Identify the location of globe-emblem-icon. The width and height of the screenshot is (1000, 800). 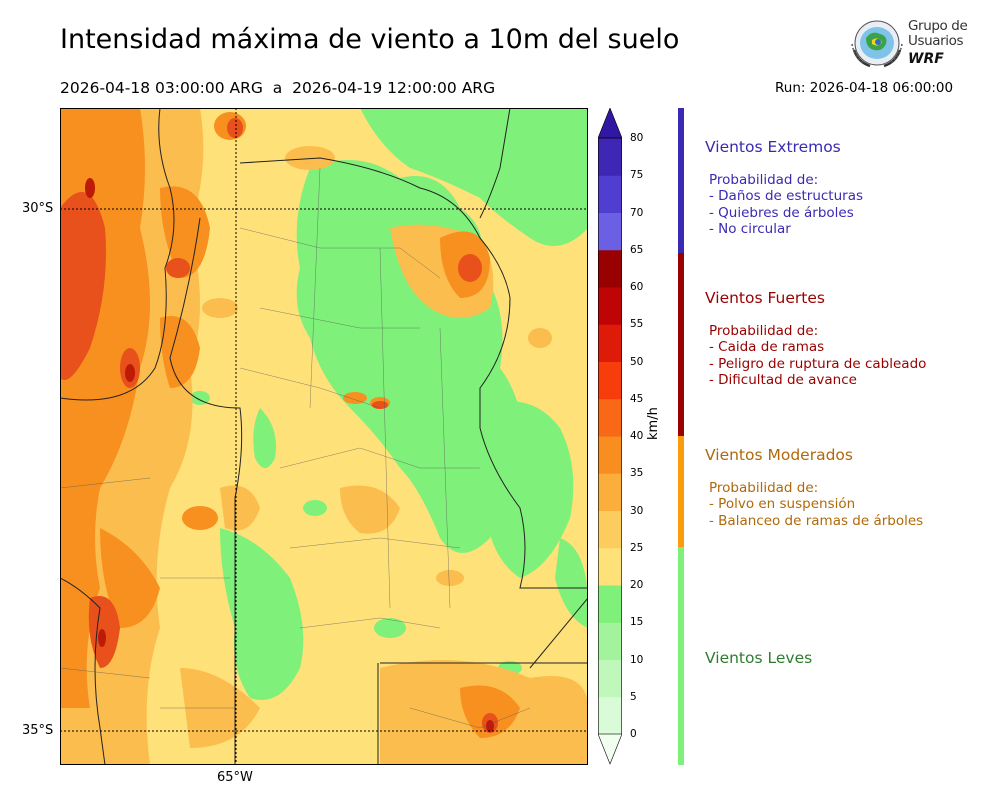
(877, 44).